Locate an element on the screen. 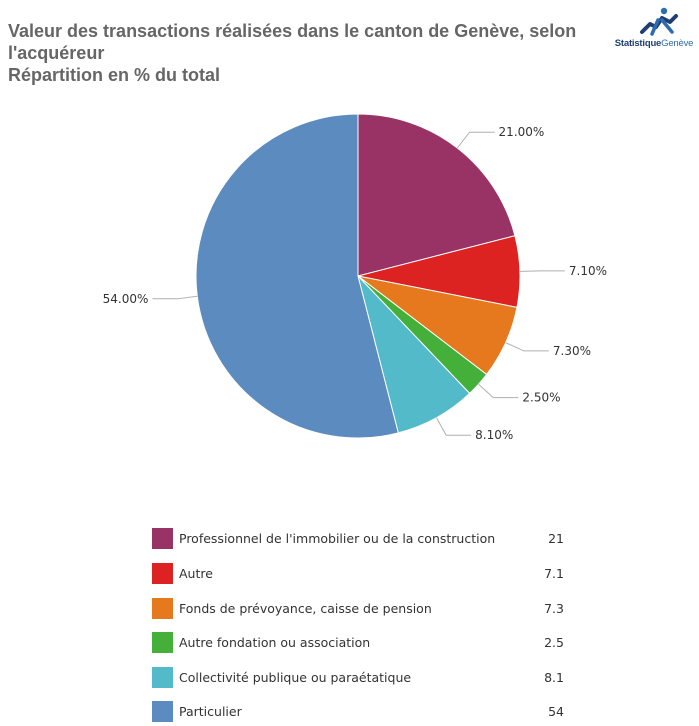 The height and width of the screenshot is (726, 699). runner-logo-icon is located at coordinates (659, 21).